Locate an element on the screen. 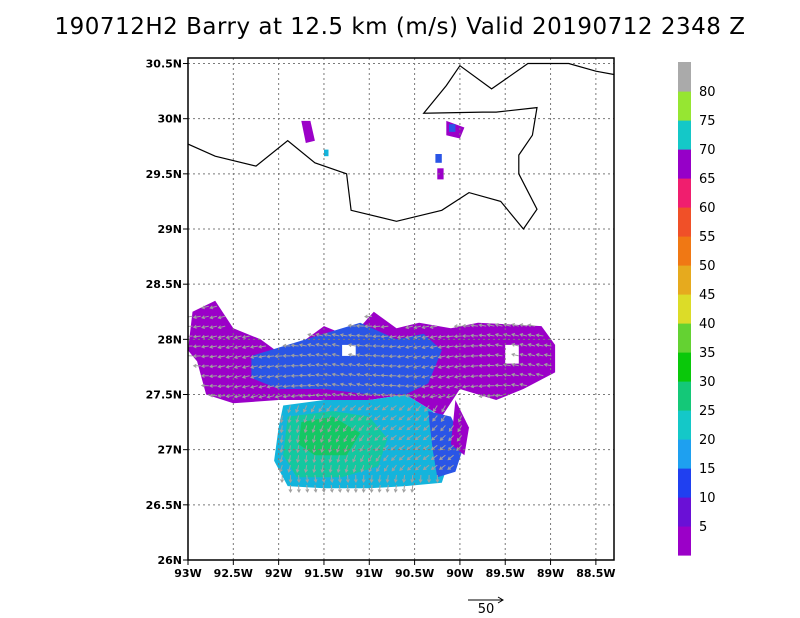 Image resolution: width=800 pixels, height=618 pixels. x-tick-label-0: 93W is located at coordinates (187, 573).